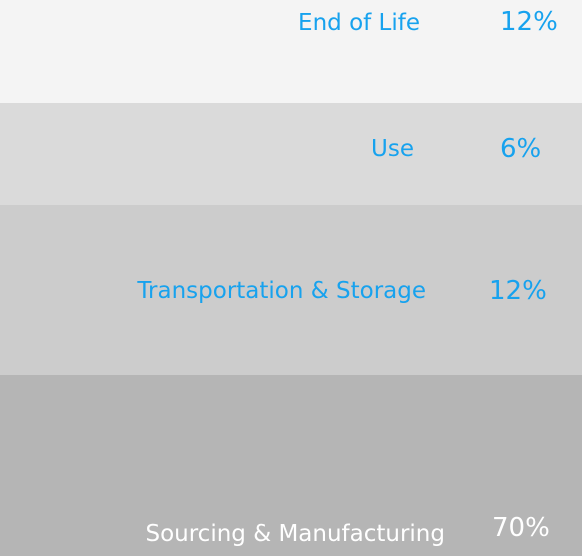 This screenshot has width=582, height=556. Describe the element at coordinates (521, 528) in the screenshot. I see `stage-share: 70%` at that location.